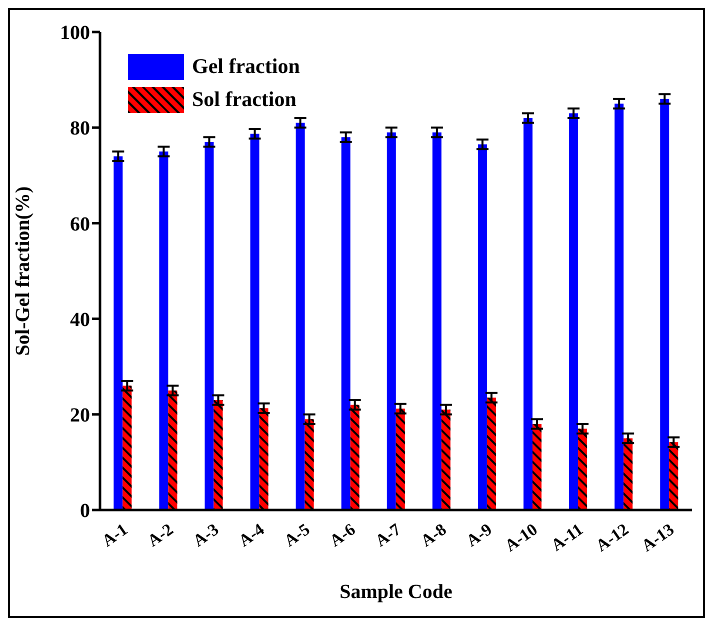 This screenshot has height=624, width=711. Describe the element at coordinates (433, 535) in the screenshot. I see `x-tick-label: A-8` at that location.